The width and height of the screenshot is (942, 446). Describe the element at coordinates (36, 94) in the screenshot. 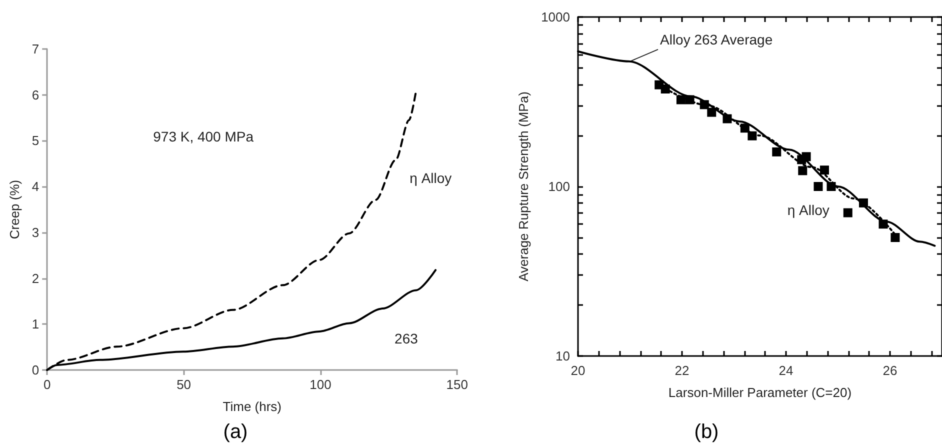

I see `y-tick-label: 6` at that location.